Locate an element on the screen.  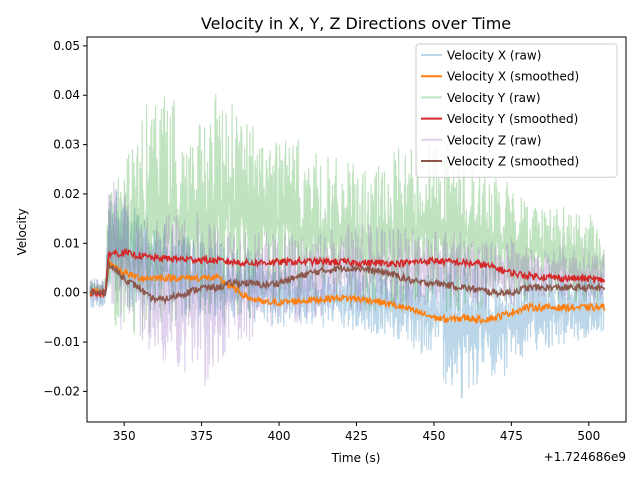
x-tick-label: 500 is located at coordinates (588, 436).